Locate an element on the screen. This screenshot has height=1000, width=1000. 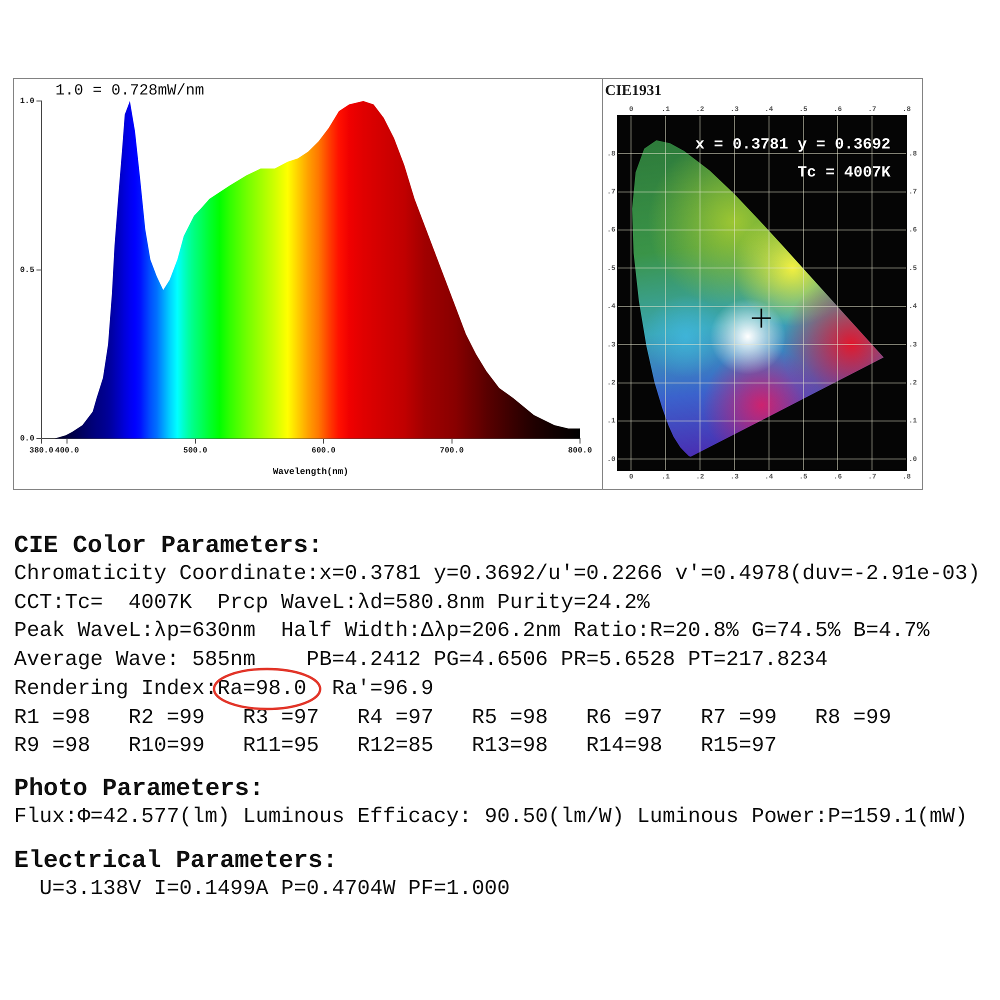
x-tick-label: 600.0 is located at coordinates (324, 451).